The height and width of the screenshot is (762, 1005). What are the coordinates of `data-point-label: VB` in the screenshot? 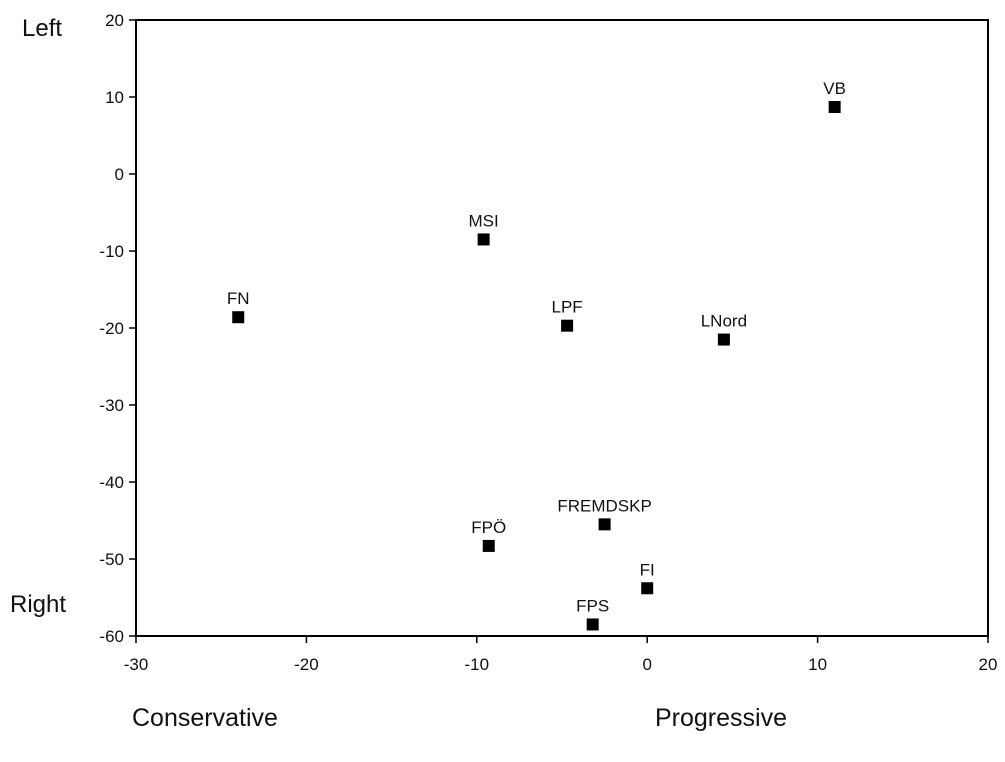 It's located at (834, 88).